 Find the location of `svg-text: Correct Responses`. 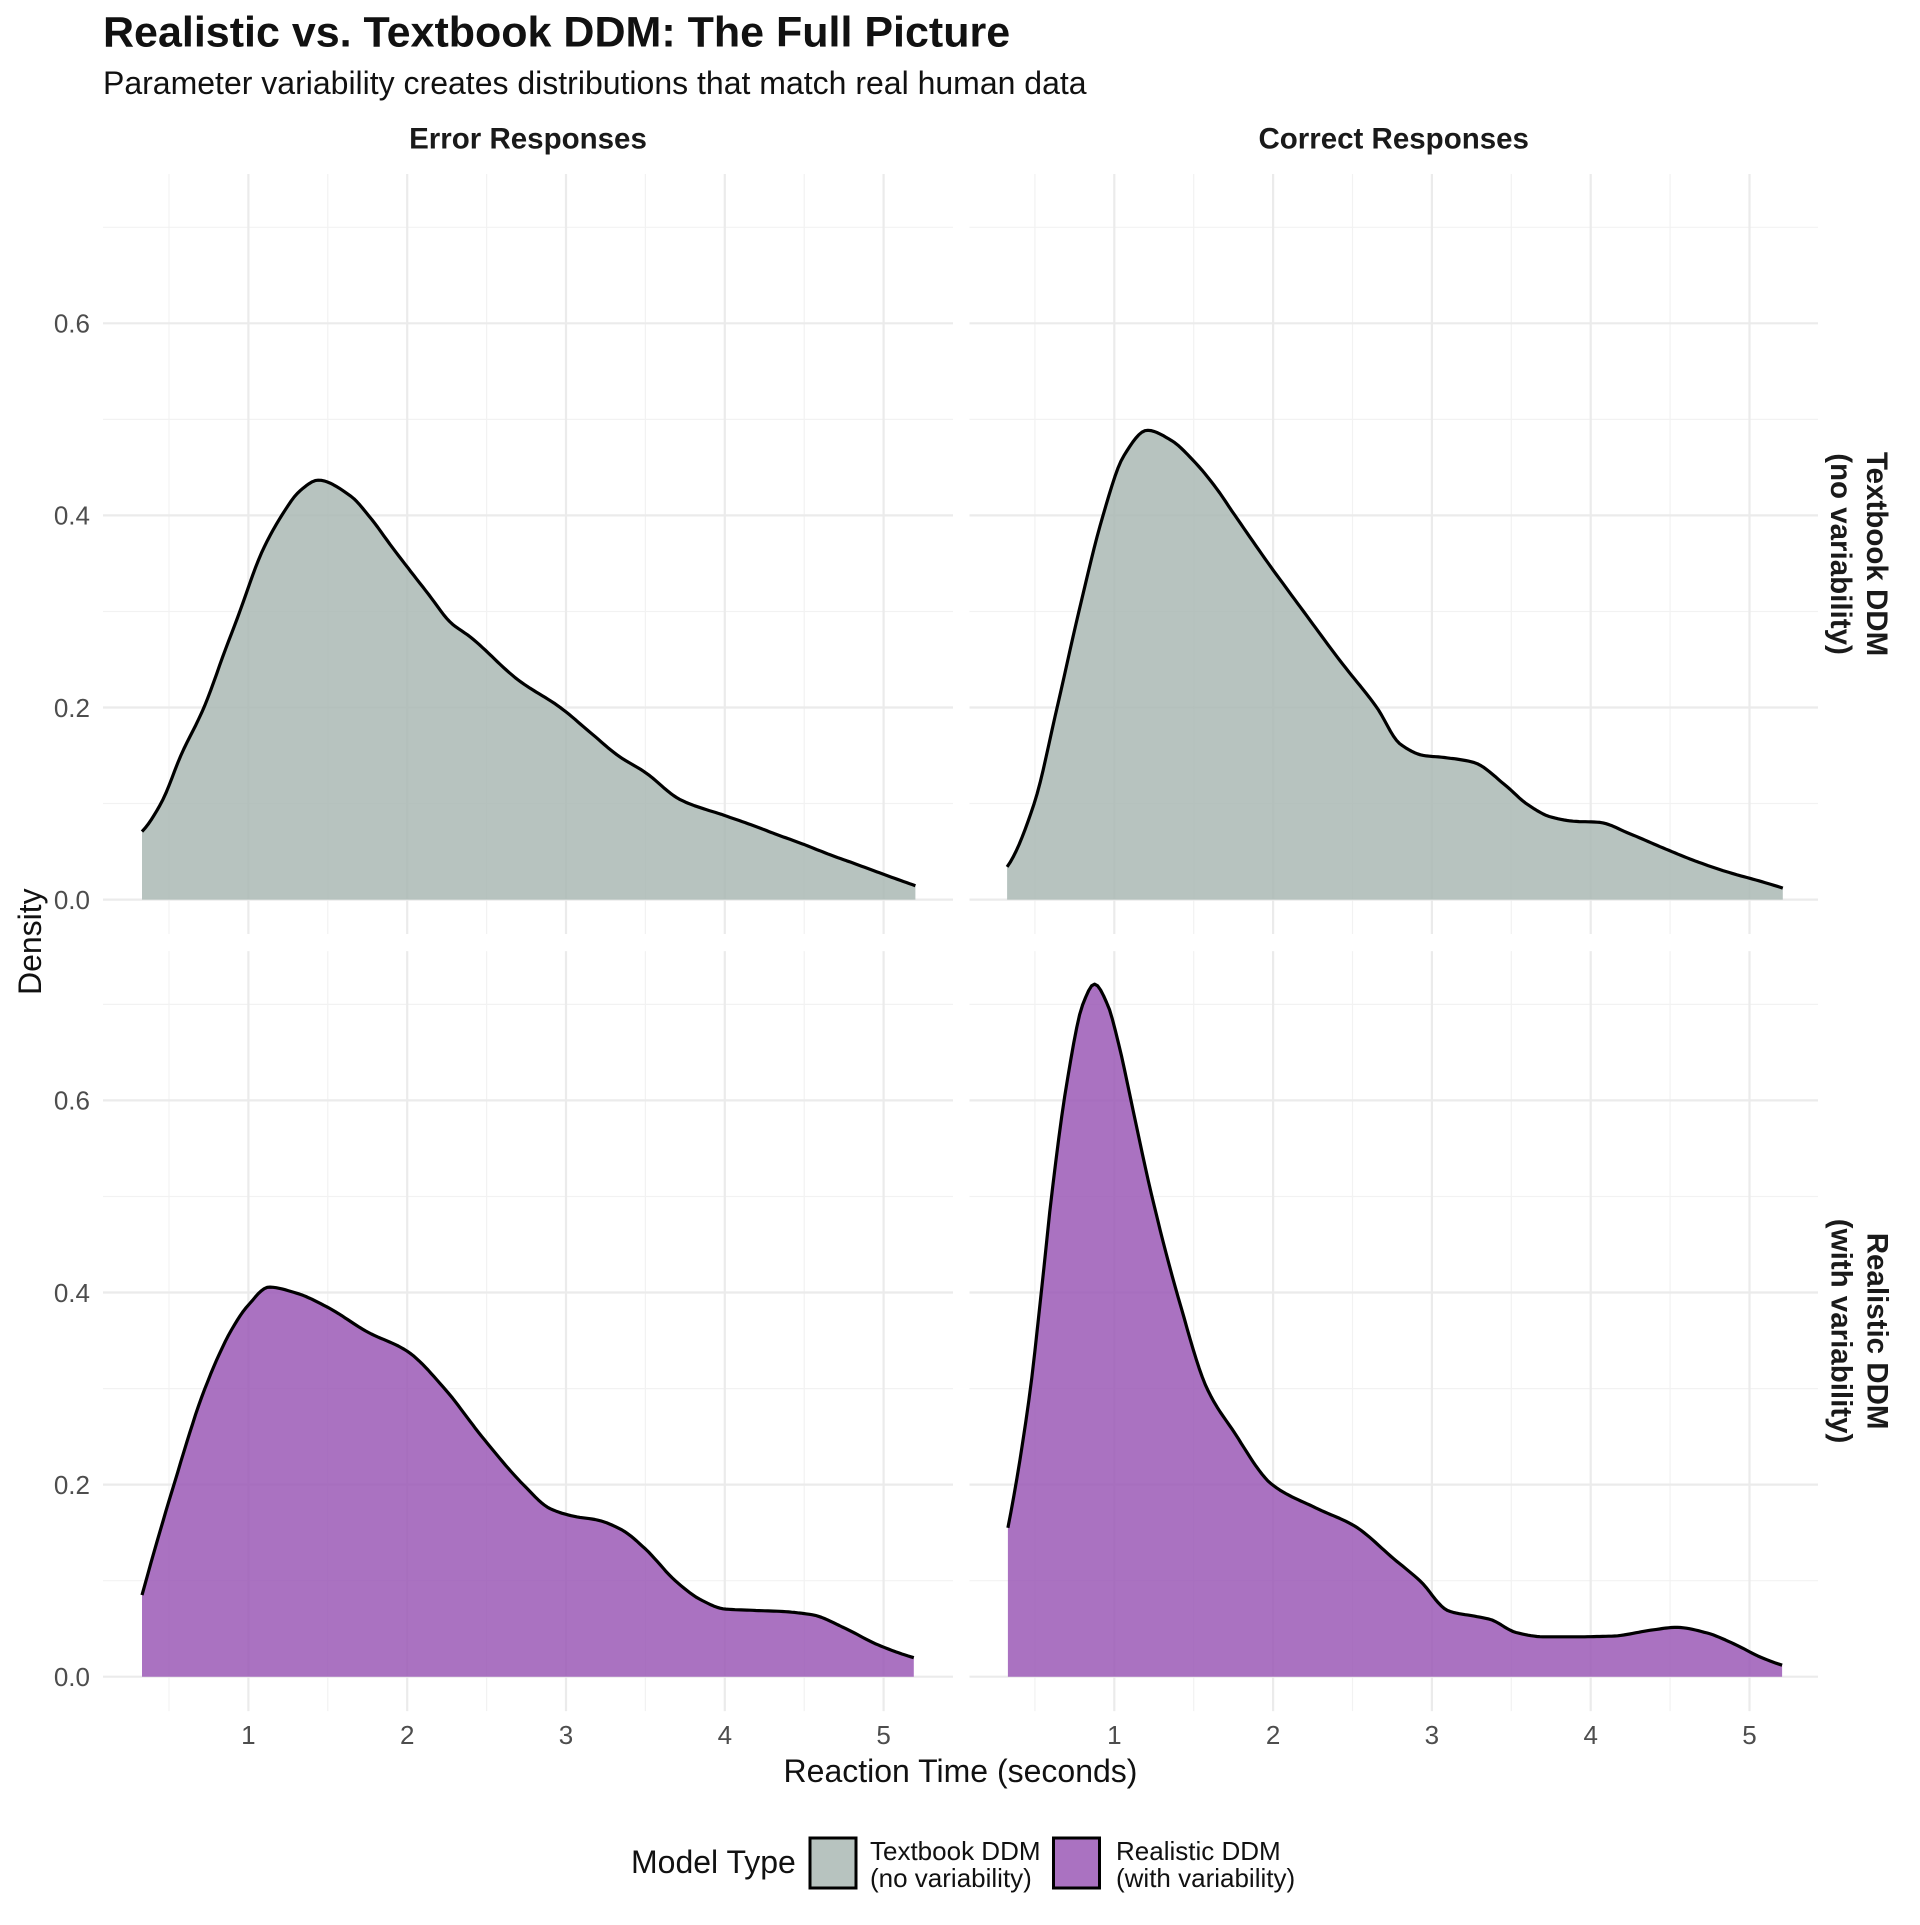

svg-text: Correct Responses is located at coordinates (1393, 139).